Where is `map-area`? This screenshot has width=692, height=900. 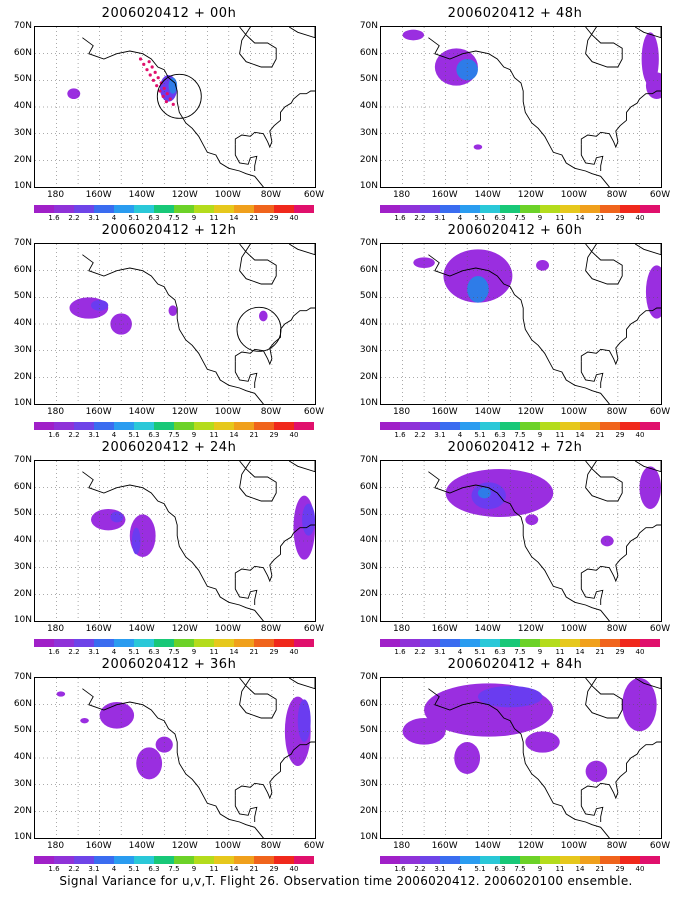
map-area is located at coordinates (521, 758).